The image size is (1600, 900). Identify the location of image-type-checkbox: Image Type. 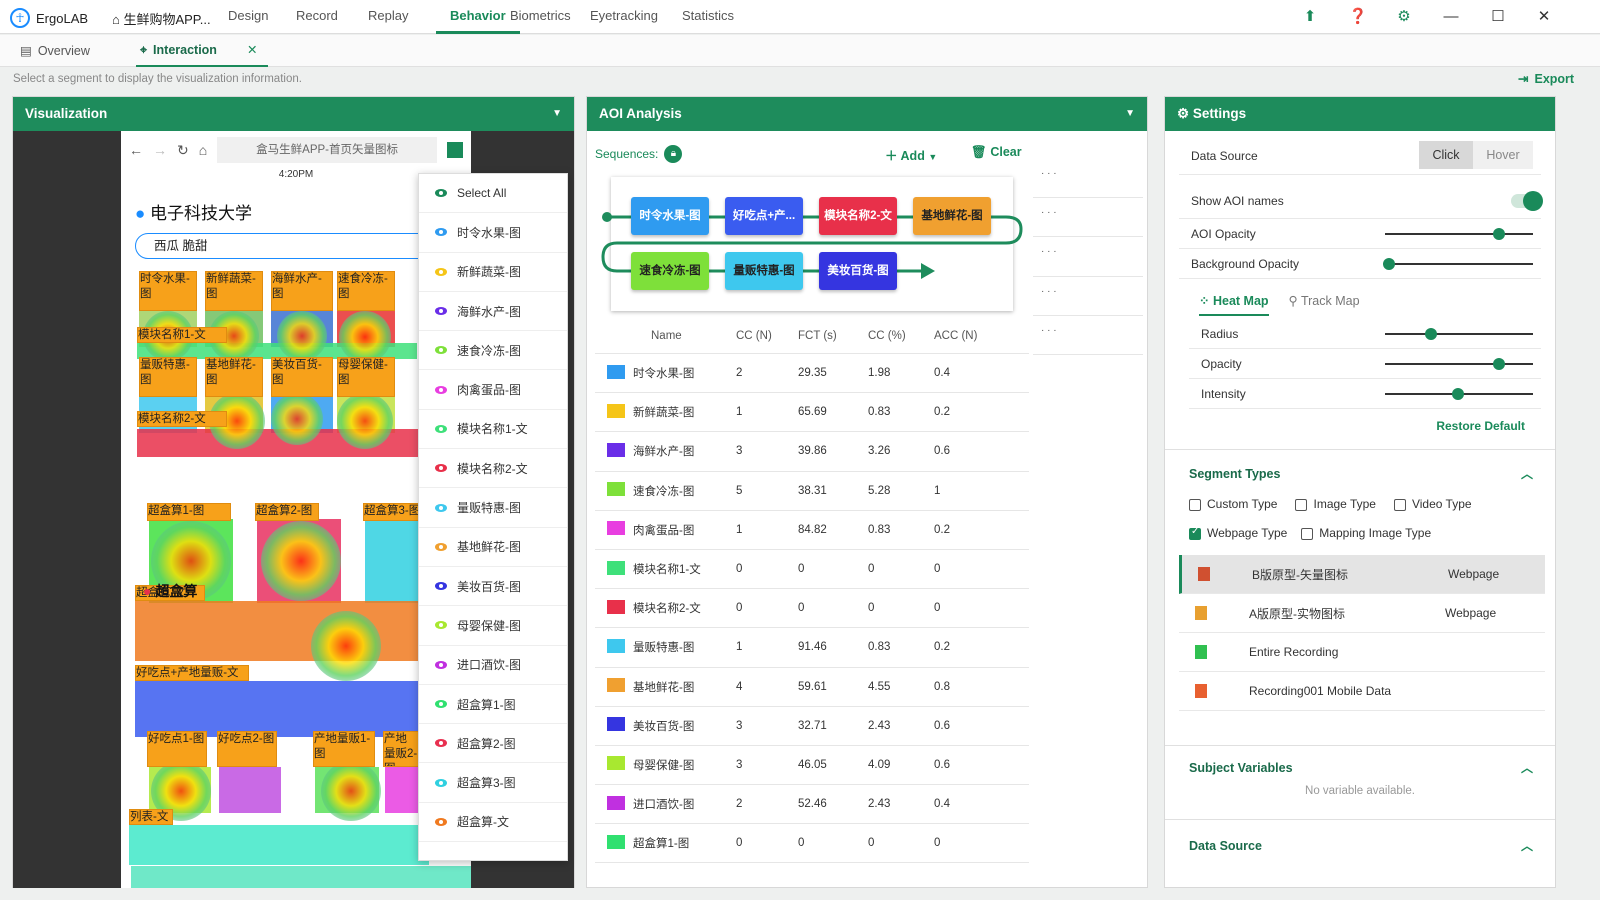
(1335, 504).